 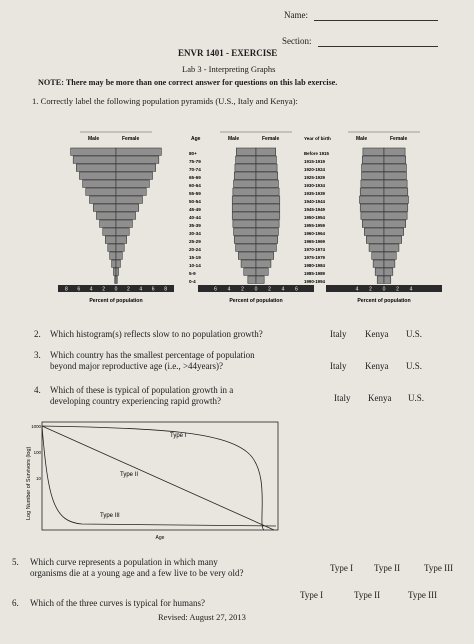 I want to click on age-group-label: 35-39, so click(x=195, y=225).